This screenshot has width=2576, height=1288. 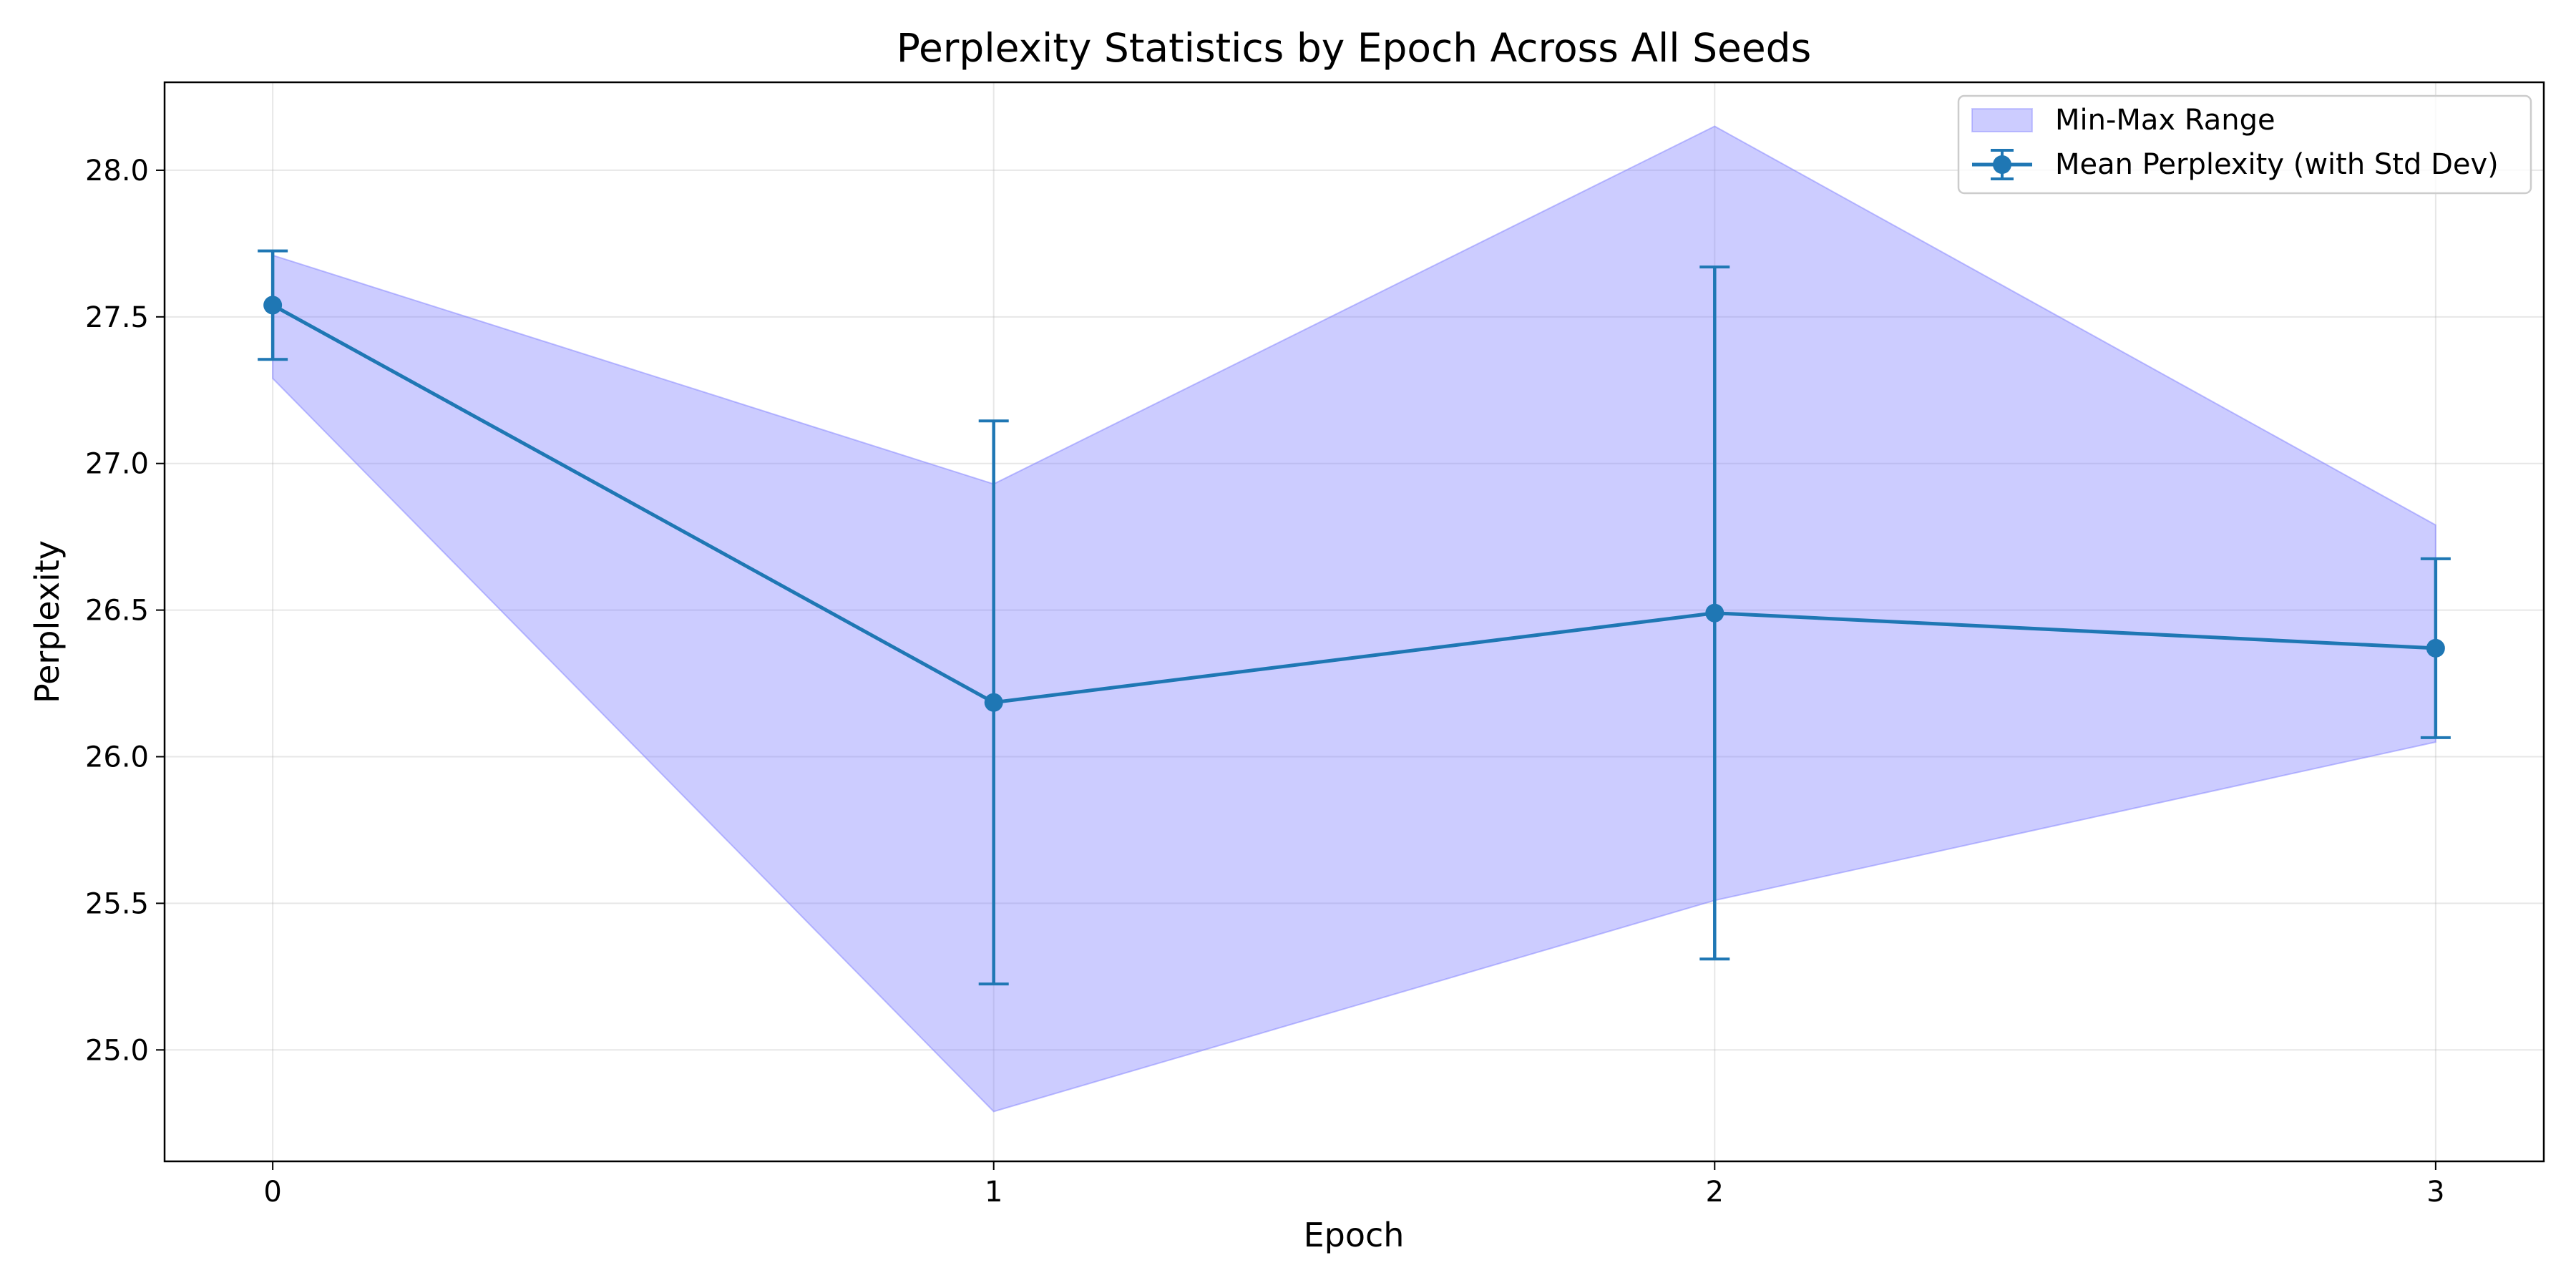 What do you see at coordinates (117, 317) in the screenshot?
I see `y-tick-label: 27.5` at bounding box center [117, 317].